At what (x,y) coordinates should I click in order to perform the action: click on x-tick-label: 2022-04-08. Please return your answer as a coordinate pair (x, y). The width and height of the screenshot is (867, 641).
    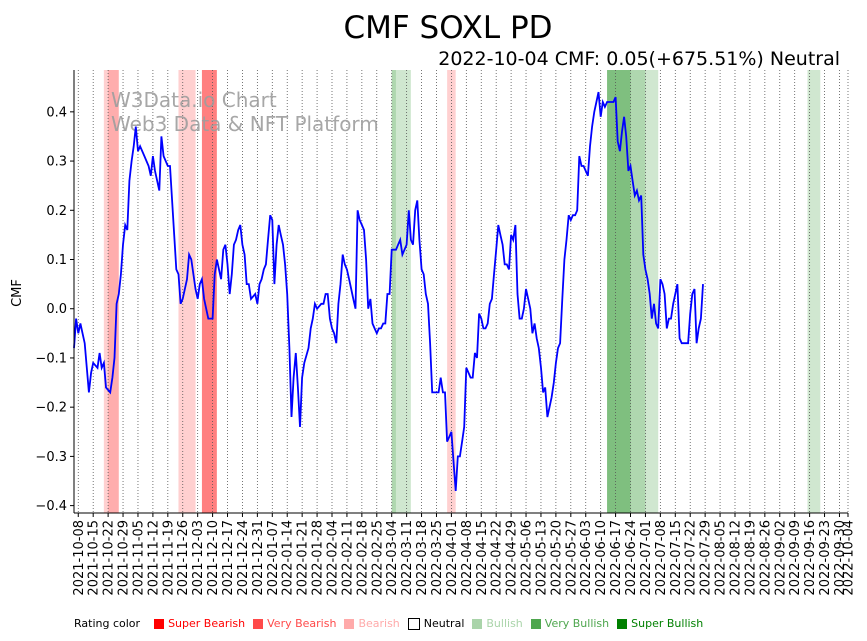
    Looking at the image, I should click on (467, 558).